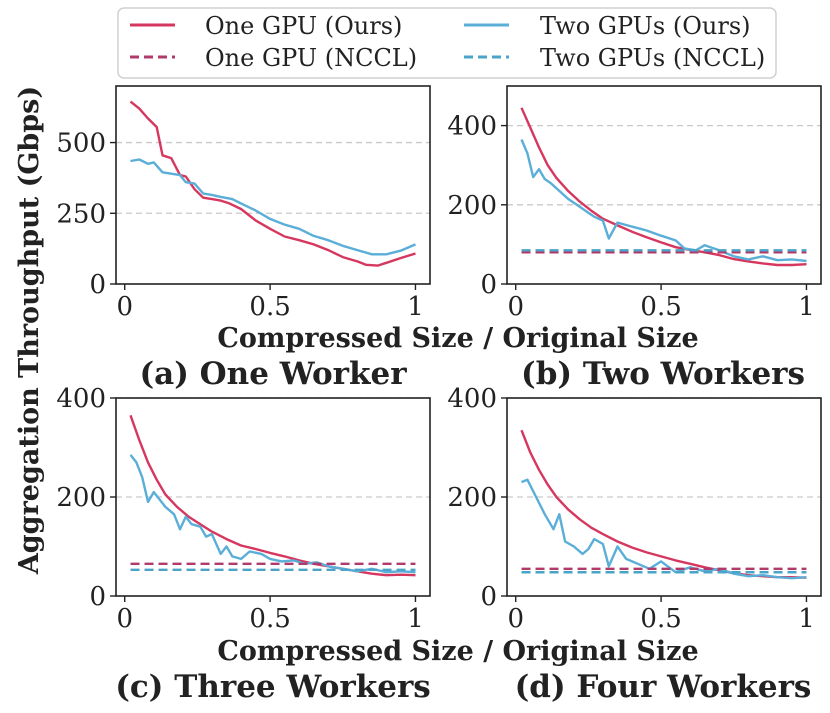  What do you see at coordinates (415, 619) in the screenshot?
I see `xtick-label-c-2: 1` at bounding box center [415, 619].